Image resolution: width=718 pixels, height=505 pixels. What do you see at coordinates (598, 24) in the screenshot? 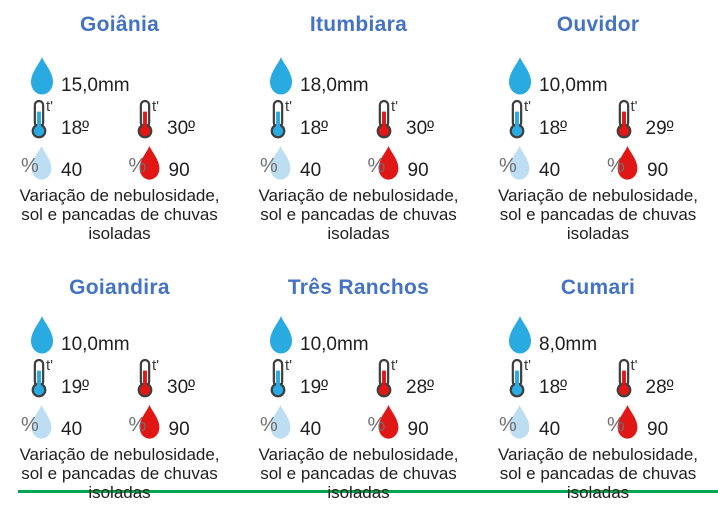
I see `city-name: Ouvidor` at bounding box center [598, 24].